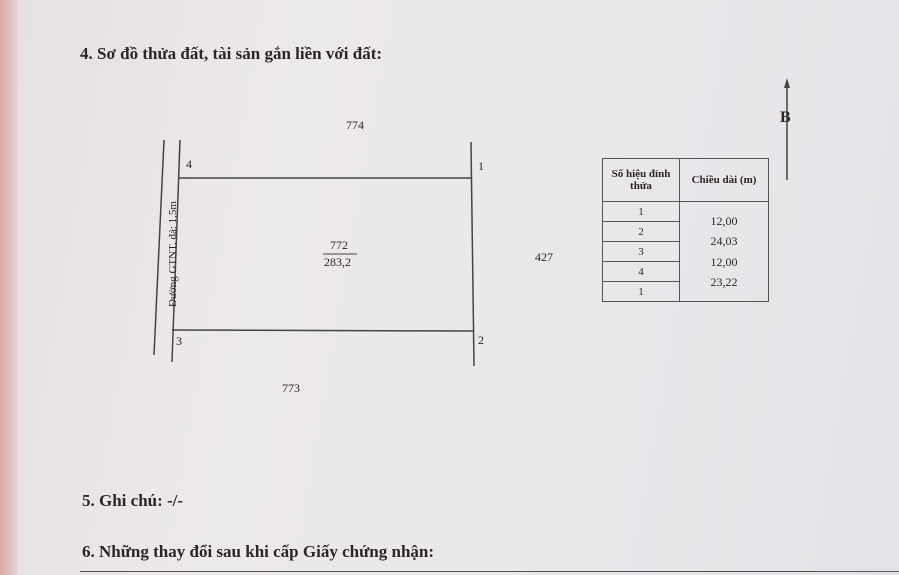 This screenshot has width=899, height=575. What do you see at coordinates (179, 341) in the screenshot?
I see `corner-label-3: 3` at bounding box center [179, 341].